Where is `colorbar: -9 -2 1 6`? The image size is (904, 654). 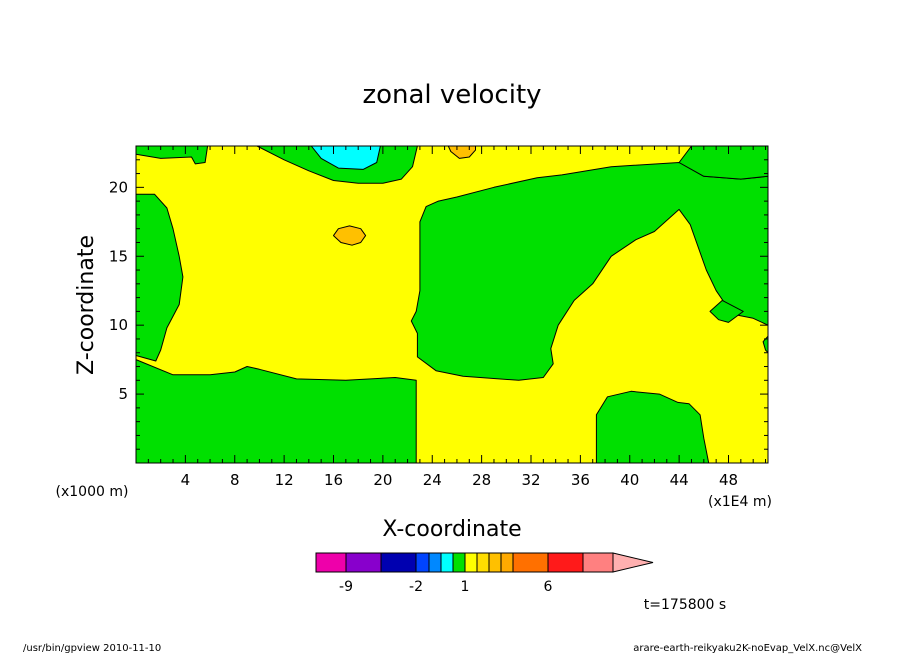
colorbar: -9 -2 1 6 is located at coordinates (484, 573).